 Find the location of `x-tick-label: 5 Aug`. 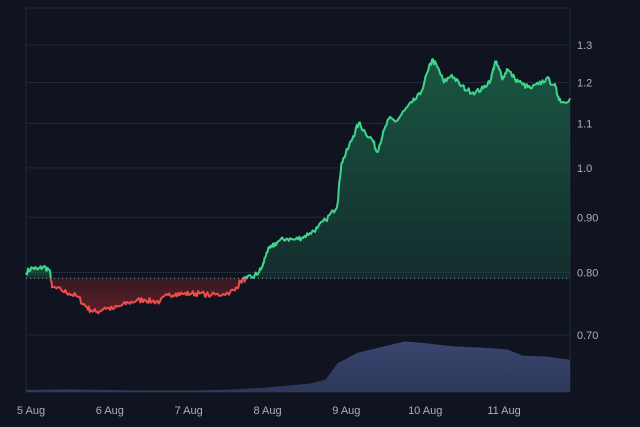

x-tick-label: 5 Aug is located at coordinates (31, 411).